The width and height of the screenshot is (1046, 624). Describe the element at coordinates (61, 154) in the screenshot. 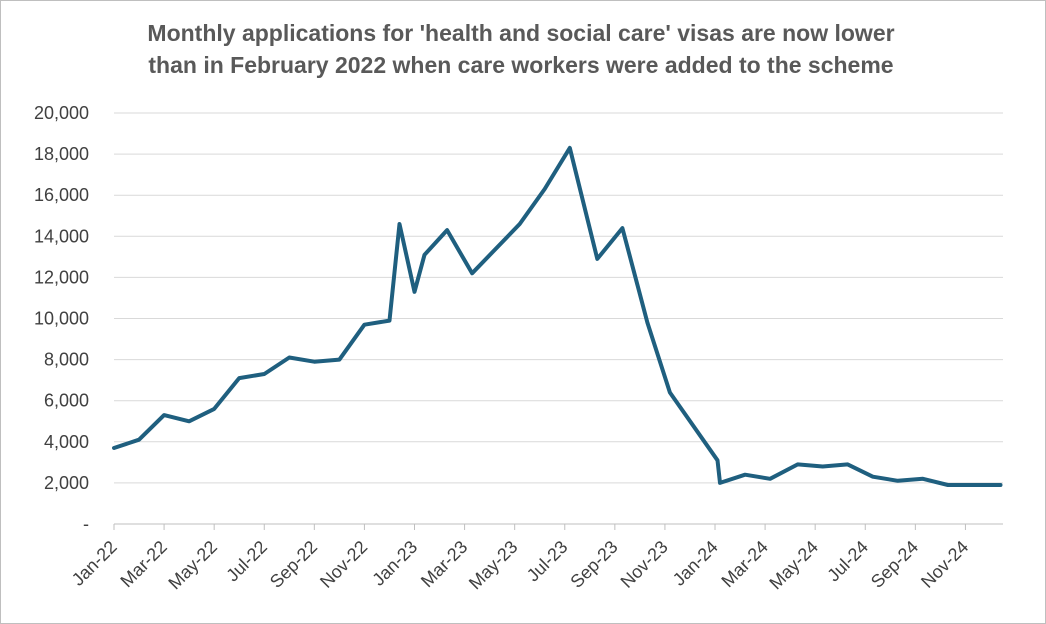

I see `y-axis-tick-label: 18,000` at that location.